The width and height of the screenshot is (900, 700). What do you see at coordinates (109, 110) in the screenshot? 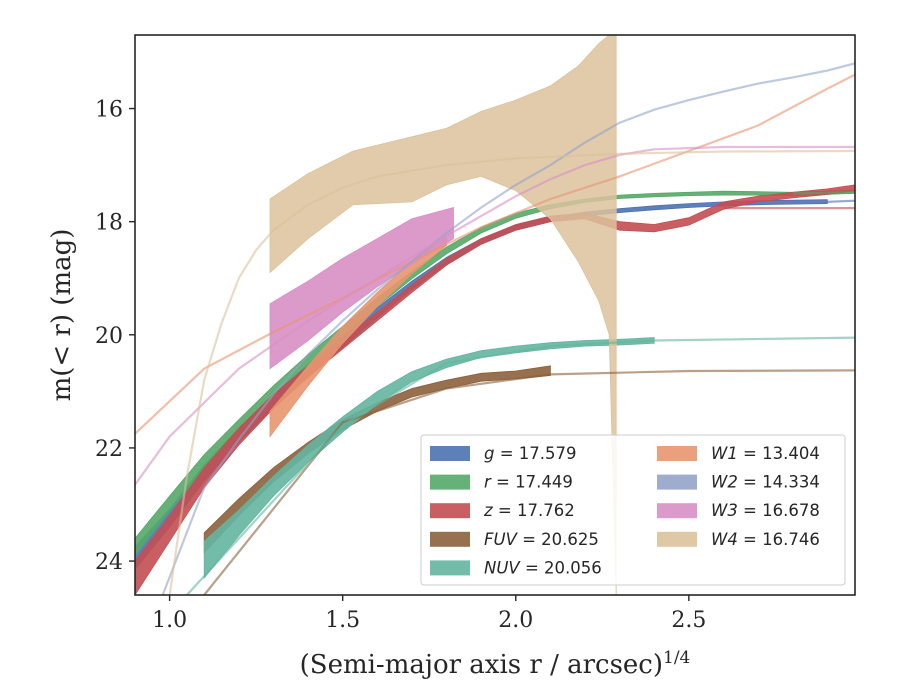
I see `y-tick-label: 16` at bounding box center [109, 110].